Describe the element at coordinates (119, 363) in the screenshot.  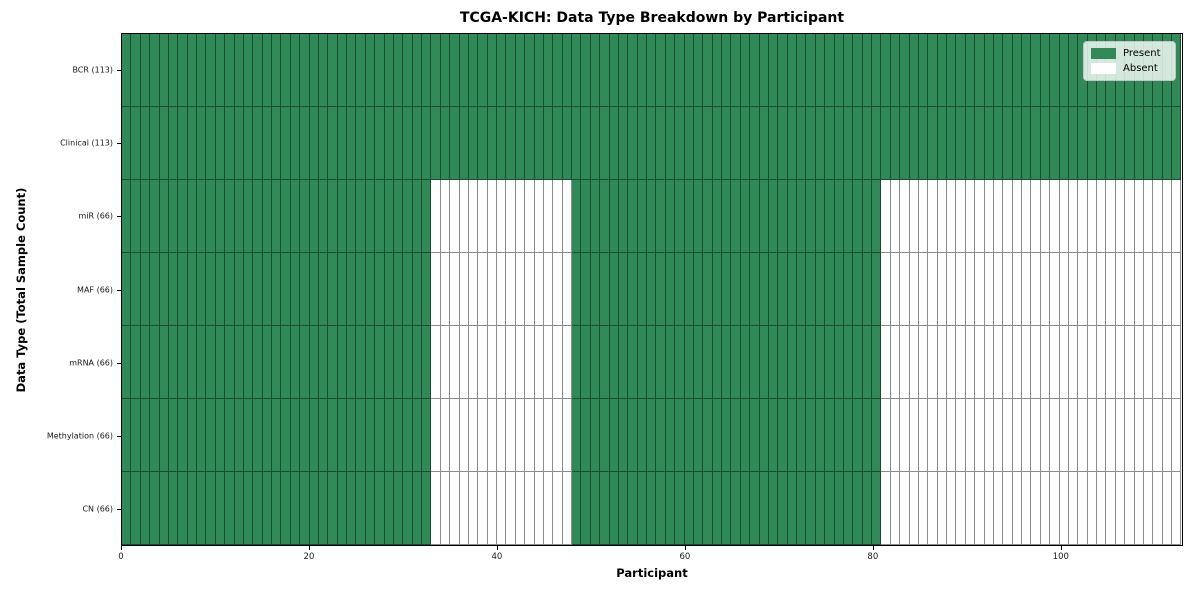
I see `y-tick-mark` at that location.